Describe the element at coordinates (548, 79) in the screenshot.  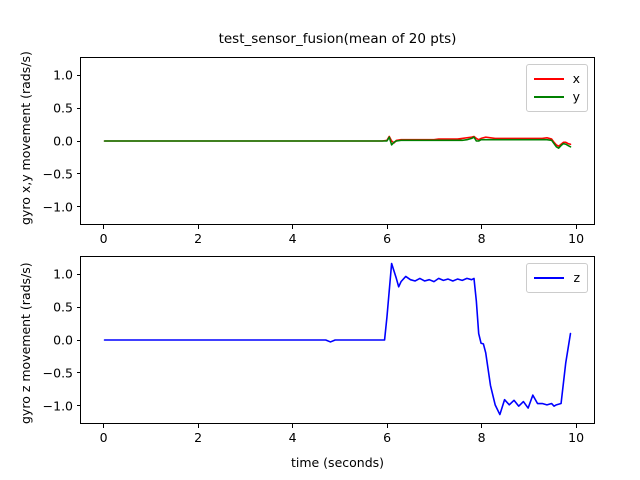
I see `legend-swatch-x` at that location.